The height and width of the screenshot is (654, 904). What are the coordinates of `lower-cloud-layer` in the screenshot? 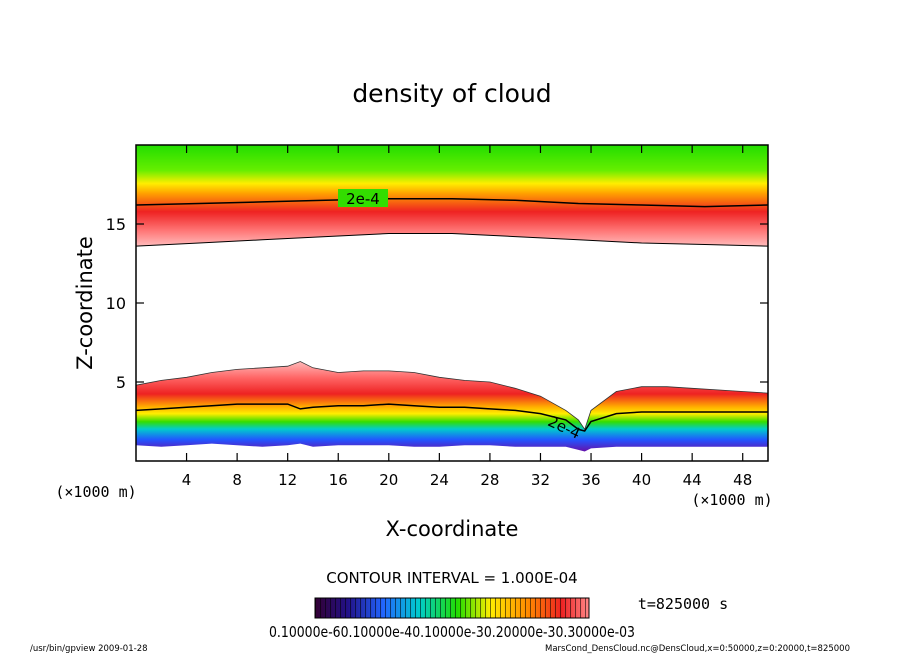 It's located at (452, 406).